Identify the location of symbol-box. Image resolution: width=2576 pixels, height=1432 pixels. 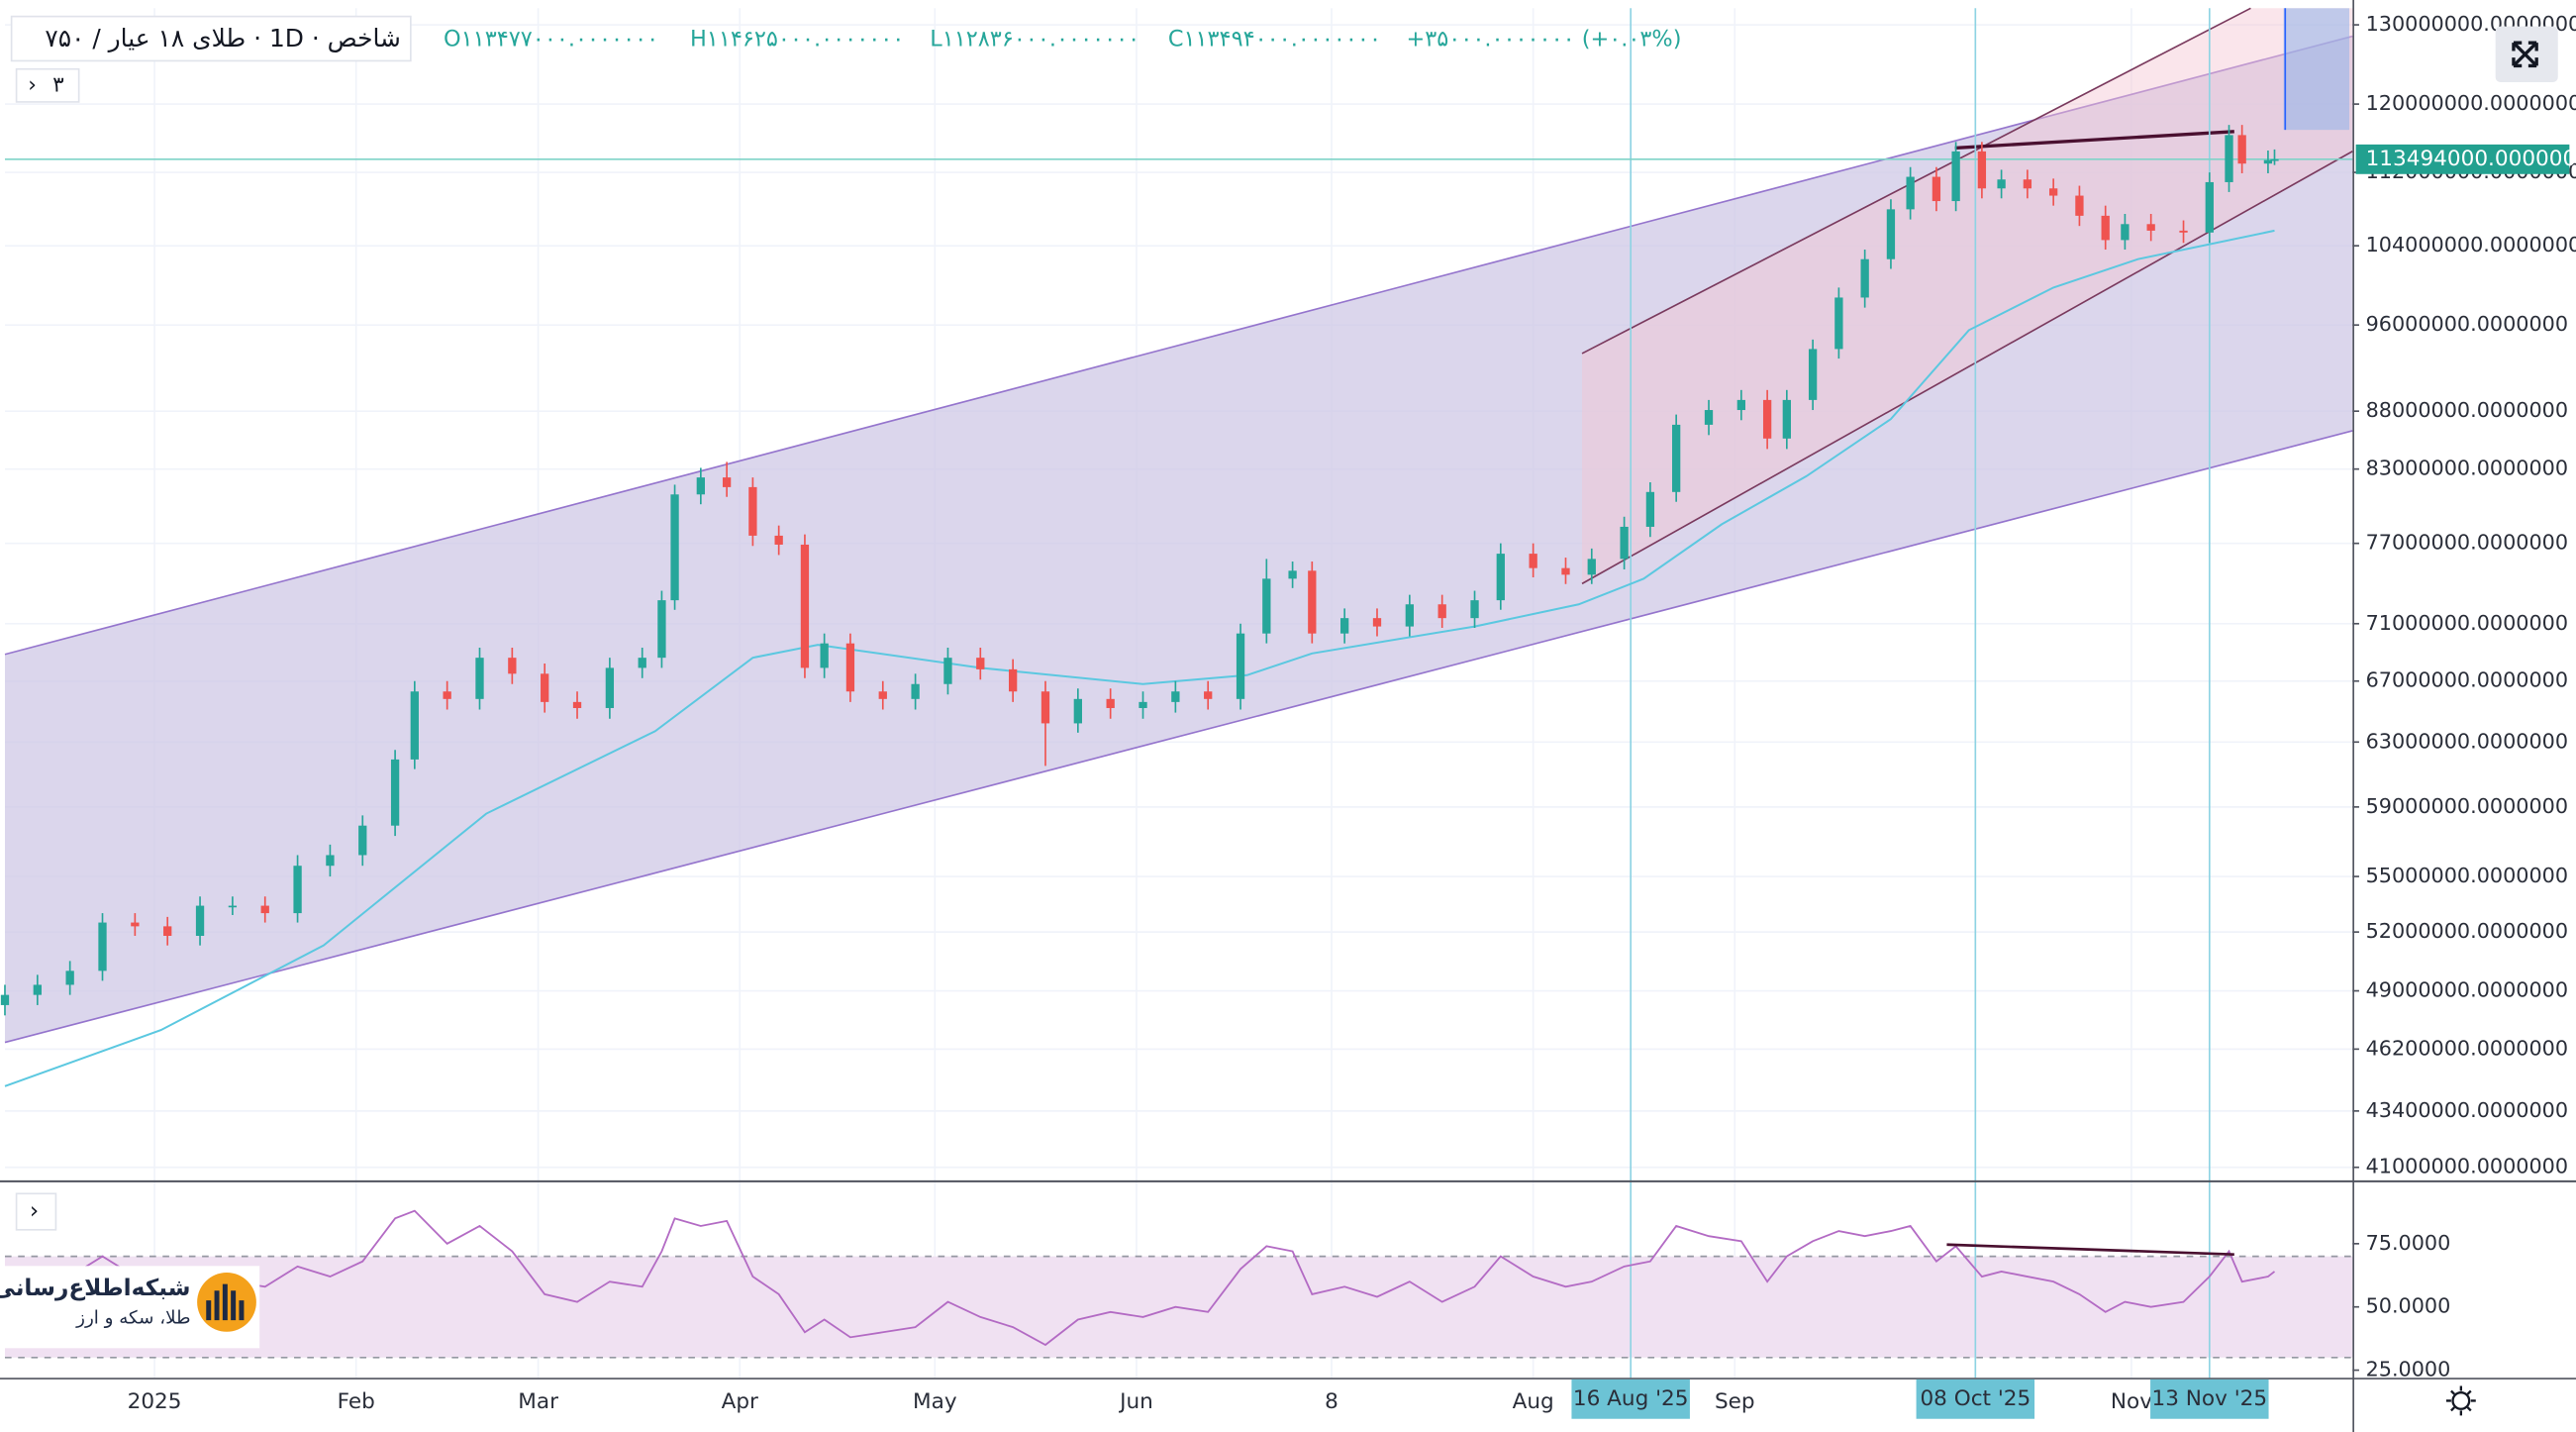
(211, 39).